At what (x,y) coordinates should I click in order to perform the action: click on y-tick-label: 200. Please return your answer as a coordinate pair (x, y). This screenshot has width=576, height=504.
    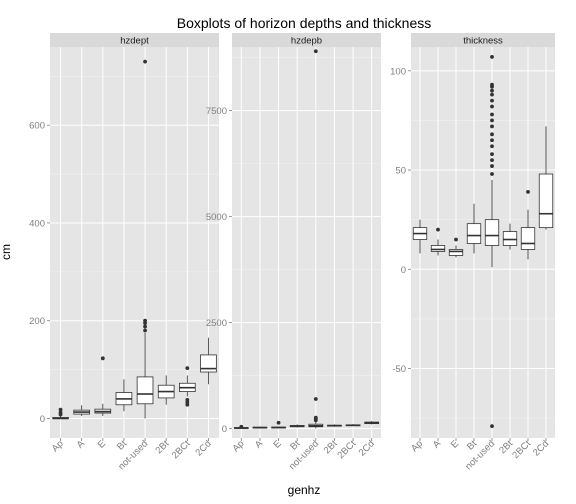
    Looking at the image, I should click on (37, 321).